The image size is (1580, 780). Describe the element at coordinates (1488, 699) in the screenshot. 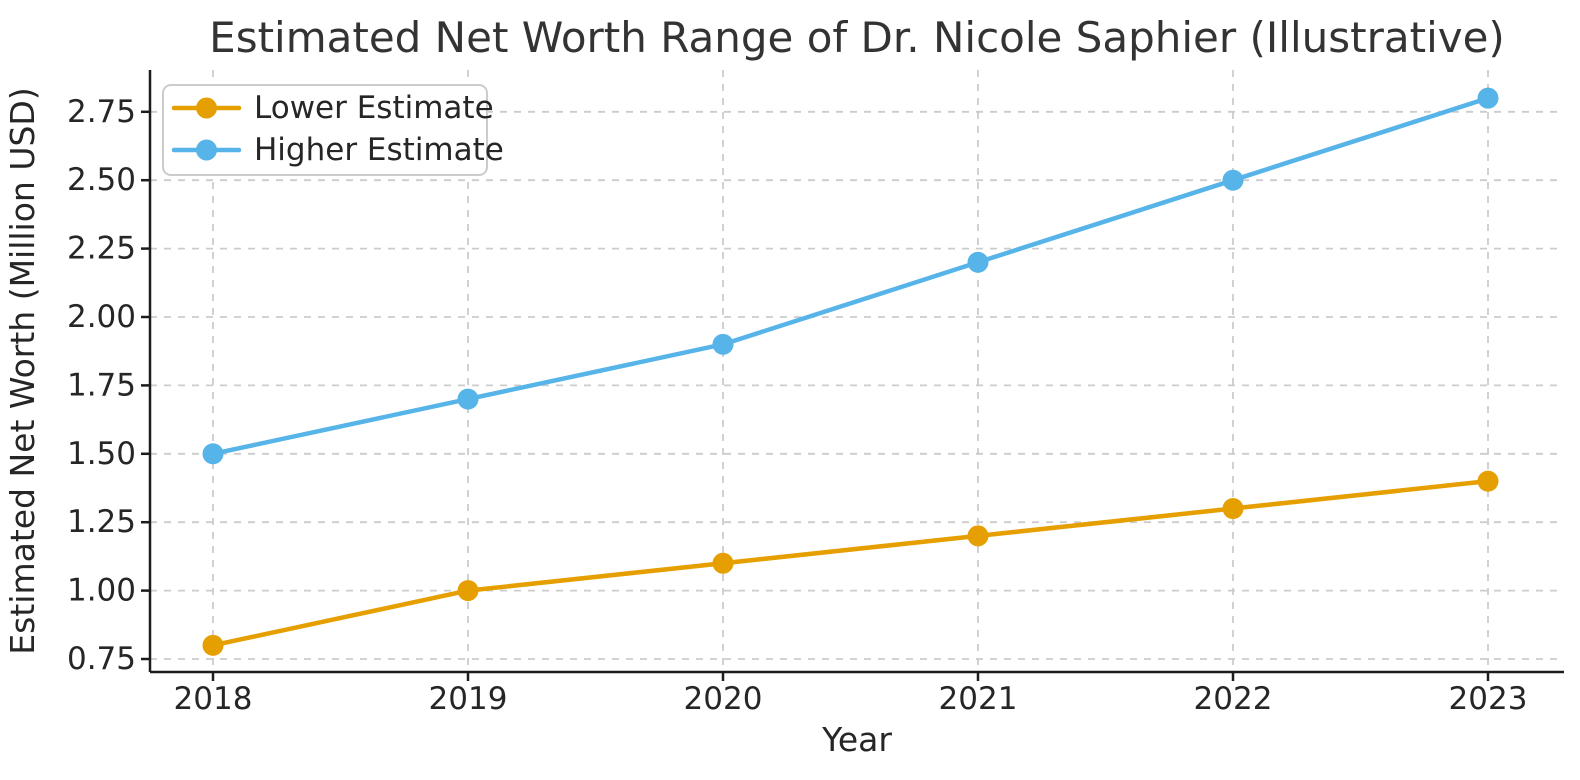

I see `x-axis-tick-label: 2023` at that location.